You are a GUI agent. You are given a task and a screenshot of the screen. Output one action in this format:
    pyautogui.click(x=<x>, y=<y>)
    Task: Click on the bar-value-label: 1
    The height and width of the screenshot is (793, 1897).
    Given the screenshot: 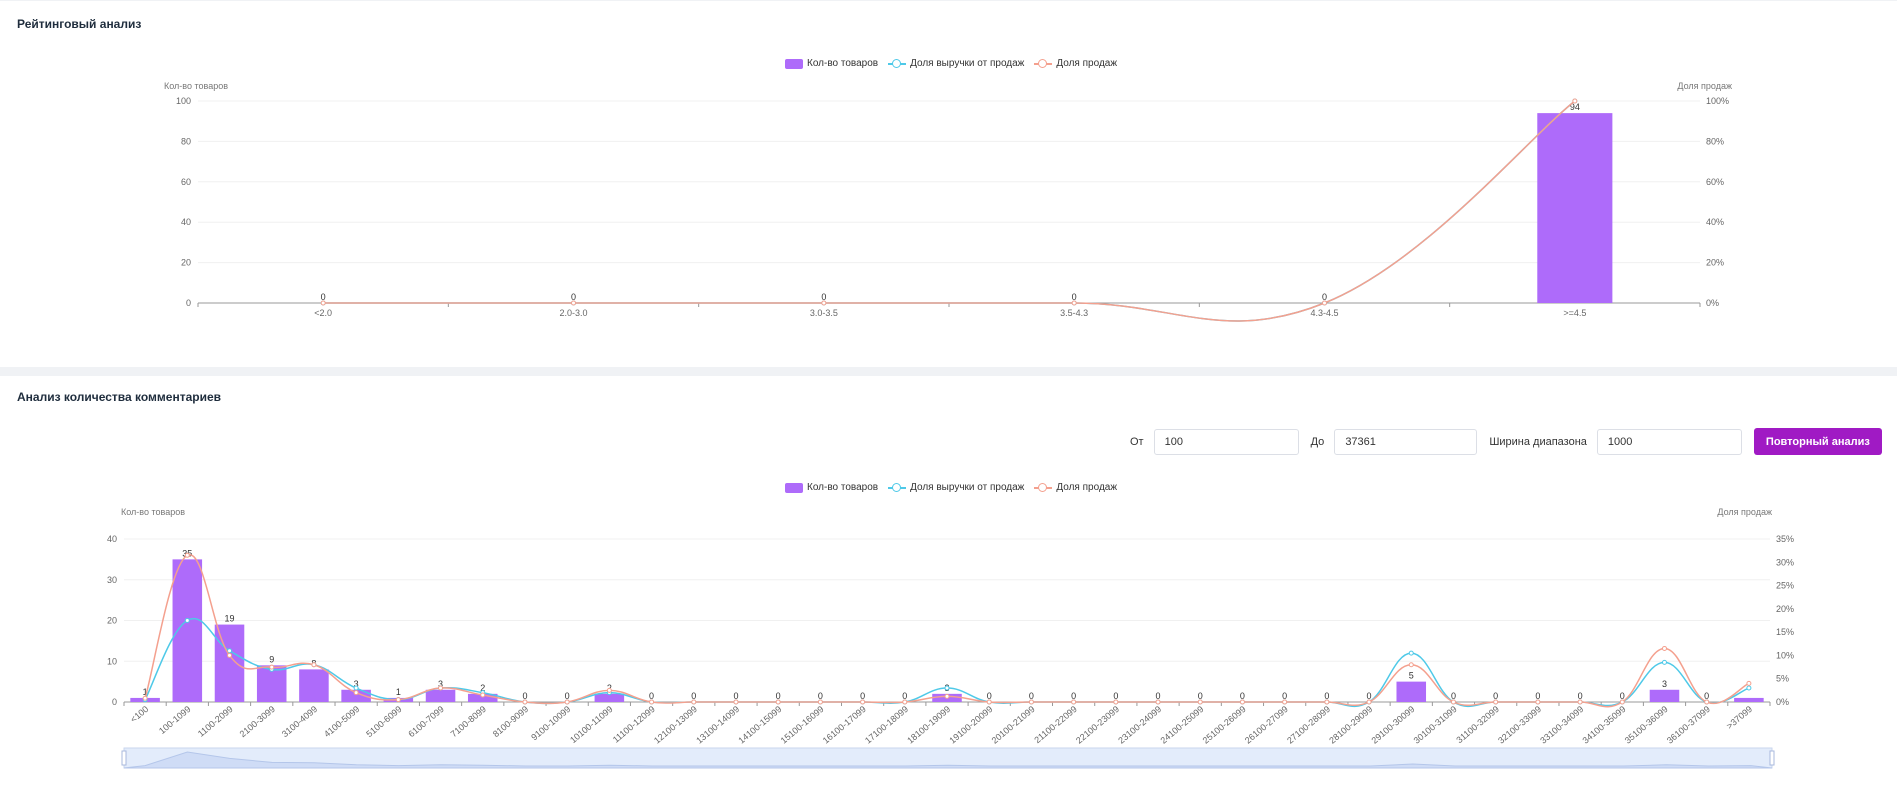 What is the action you would take?
    pyautogui.click(x=398, y=692)
    